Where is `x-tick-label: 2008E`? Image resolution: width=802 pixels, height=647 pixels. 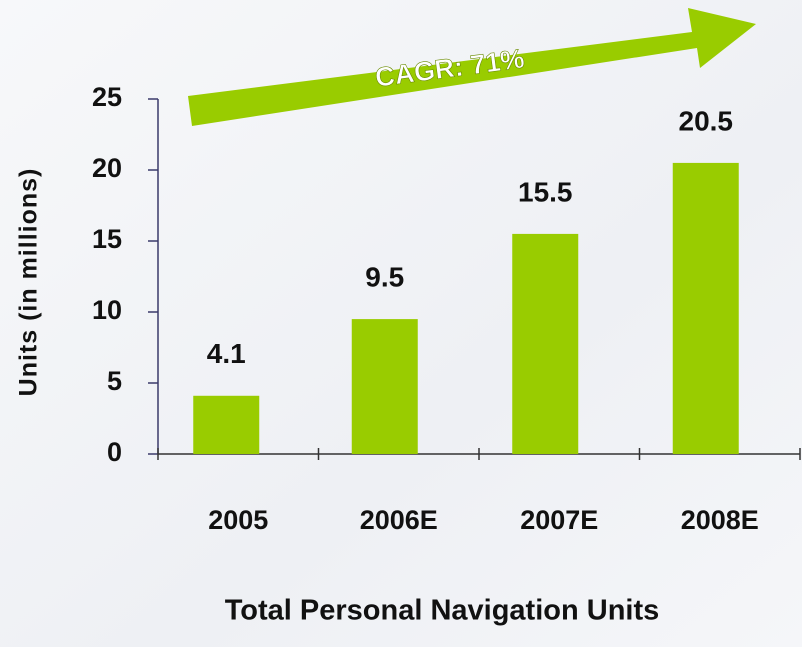 x-tick-label: 2008E is located at coordinates (720, 520).